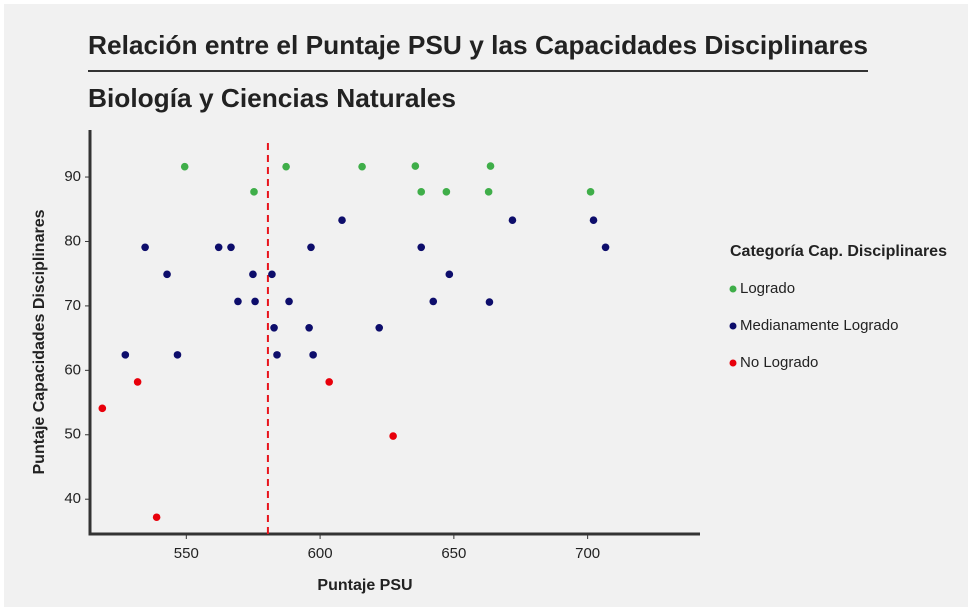 The height and width of the screenshot is (611, 972). What do you see at coordinates (39, 341) in the screenshot?
I see `y-axis-label: Puntaje Capacidades Disciplinares` at bounding box center [39, 341].